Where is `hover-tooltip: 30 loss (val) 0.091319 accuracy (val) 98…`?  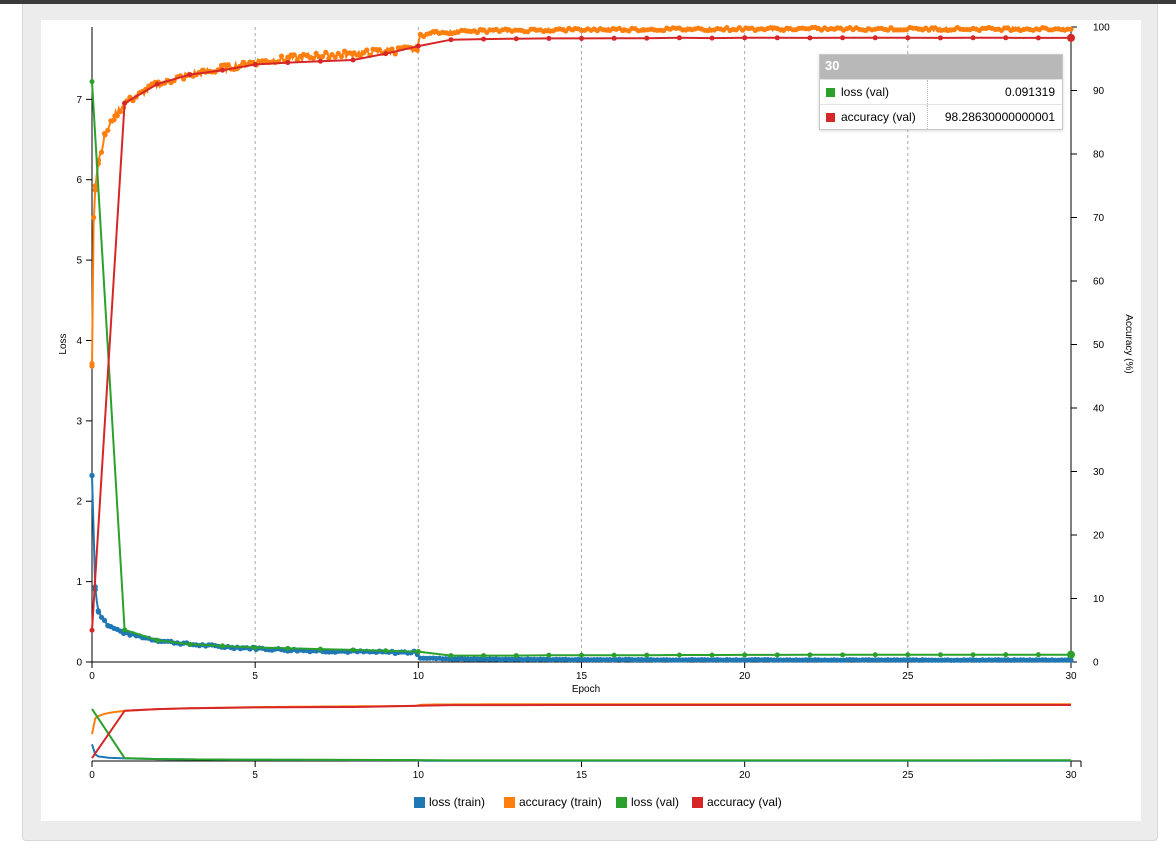 hover-tooltip: 30 loss (val) 0.091319 accuracy (val) 98… is located at coordinates (941, 92).